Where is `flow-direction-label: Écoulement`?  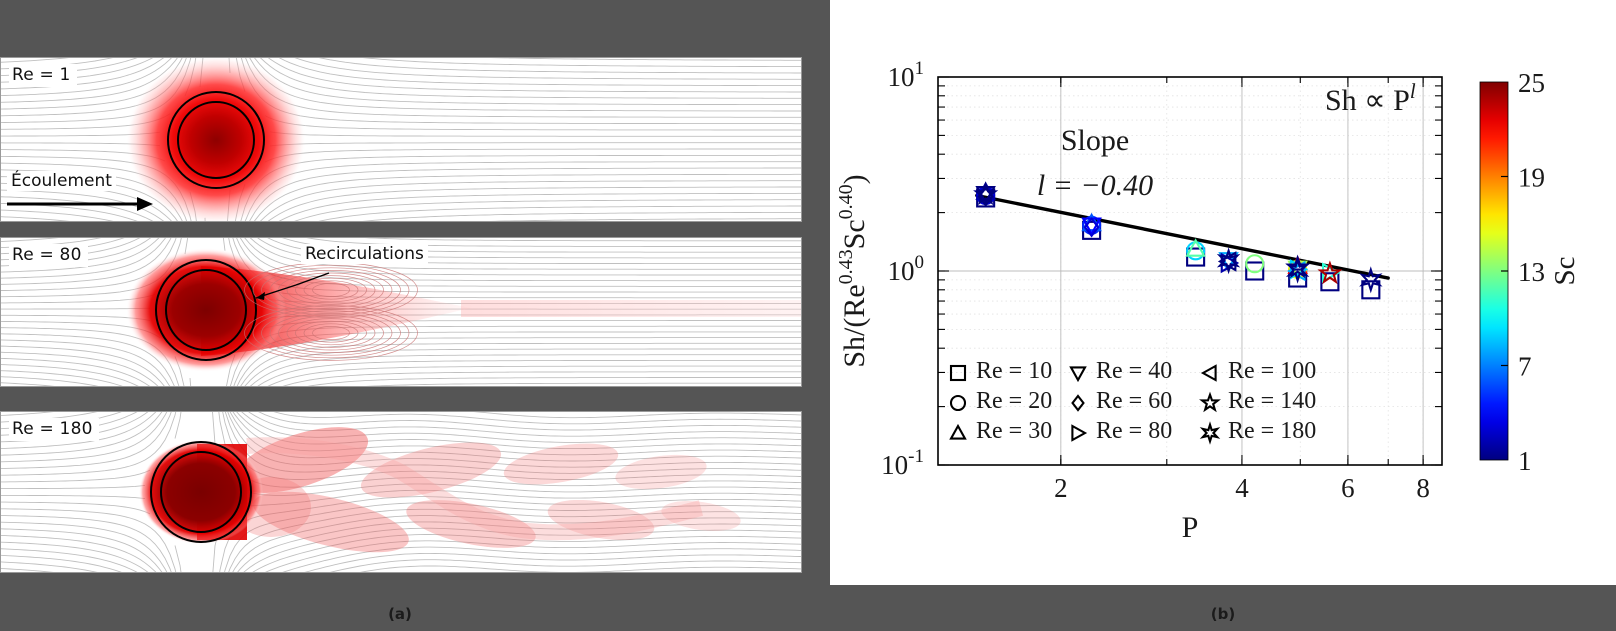
flow-direction-label: Écoulement is located at coordinates (61, 181).